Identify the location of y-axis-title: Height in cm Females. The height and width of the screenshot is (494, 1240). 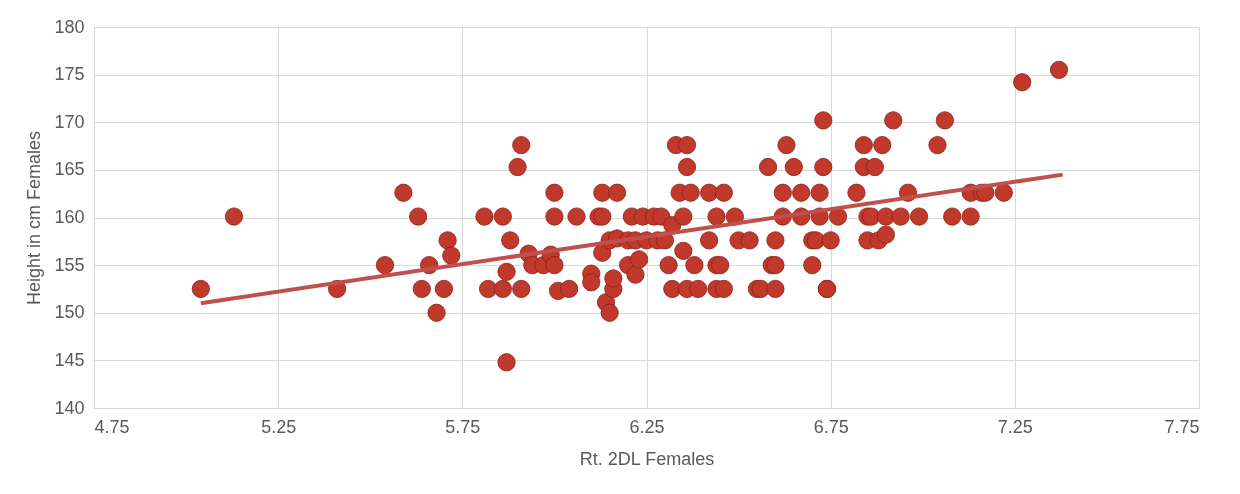
(34, 218).